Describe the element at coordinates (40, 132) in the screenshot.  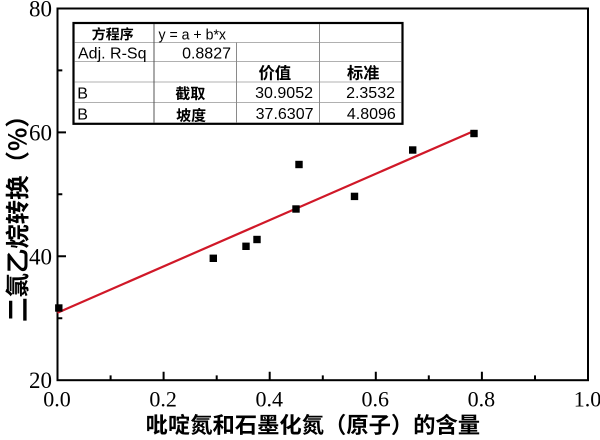
I see `svg-text: 60` at that location.